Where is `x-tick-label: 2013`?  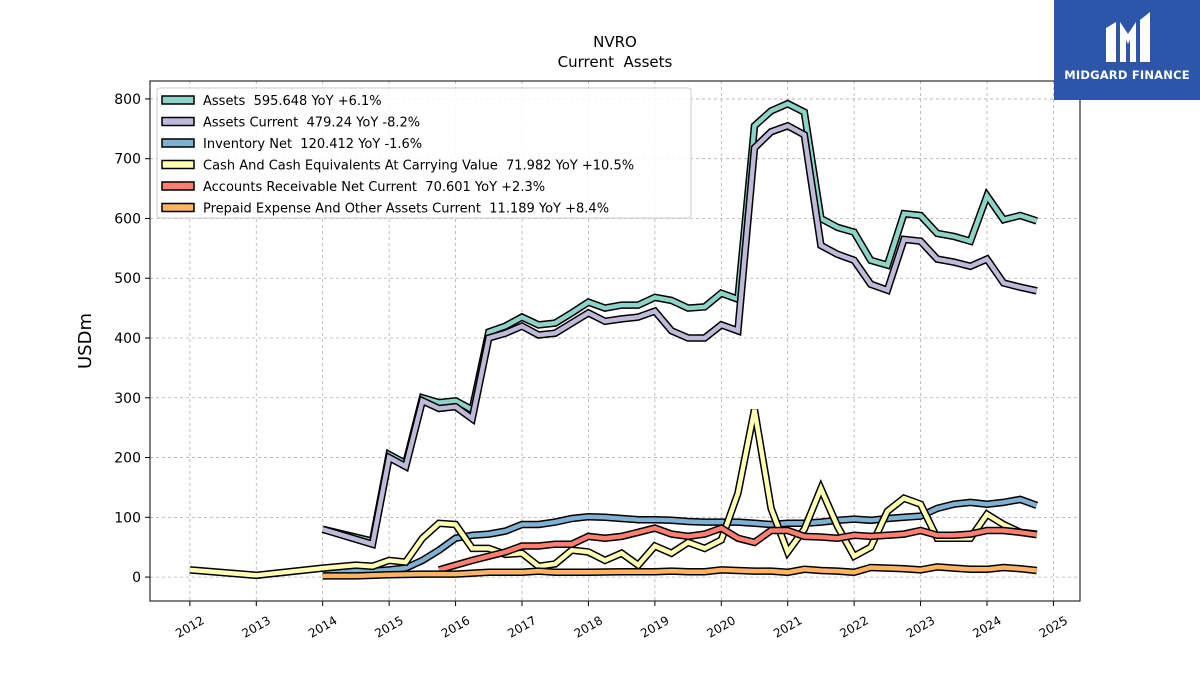 x-tick-label: 2013 is located at coordinates (256, 626).